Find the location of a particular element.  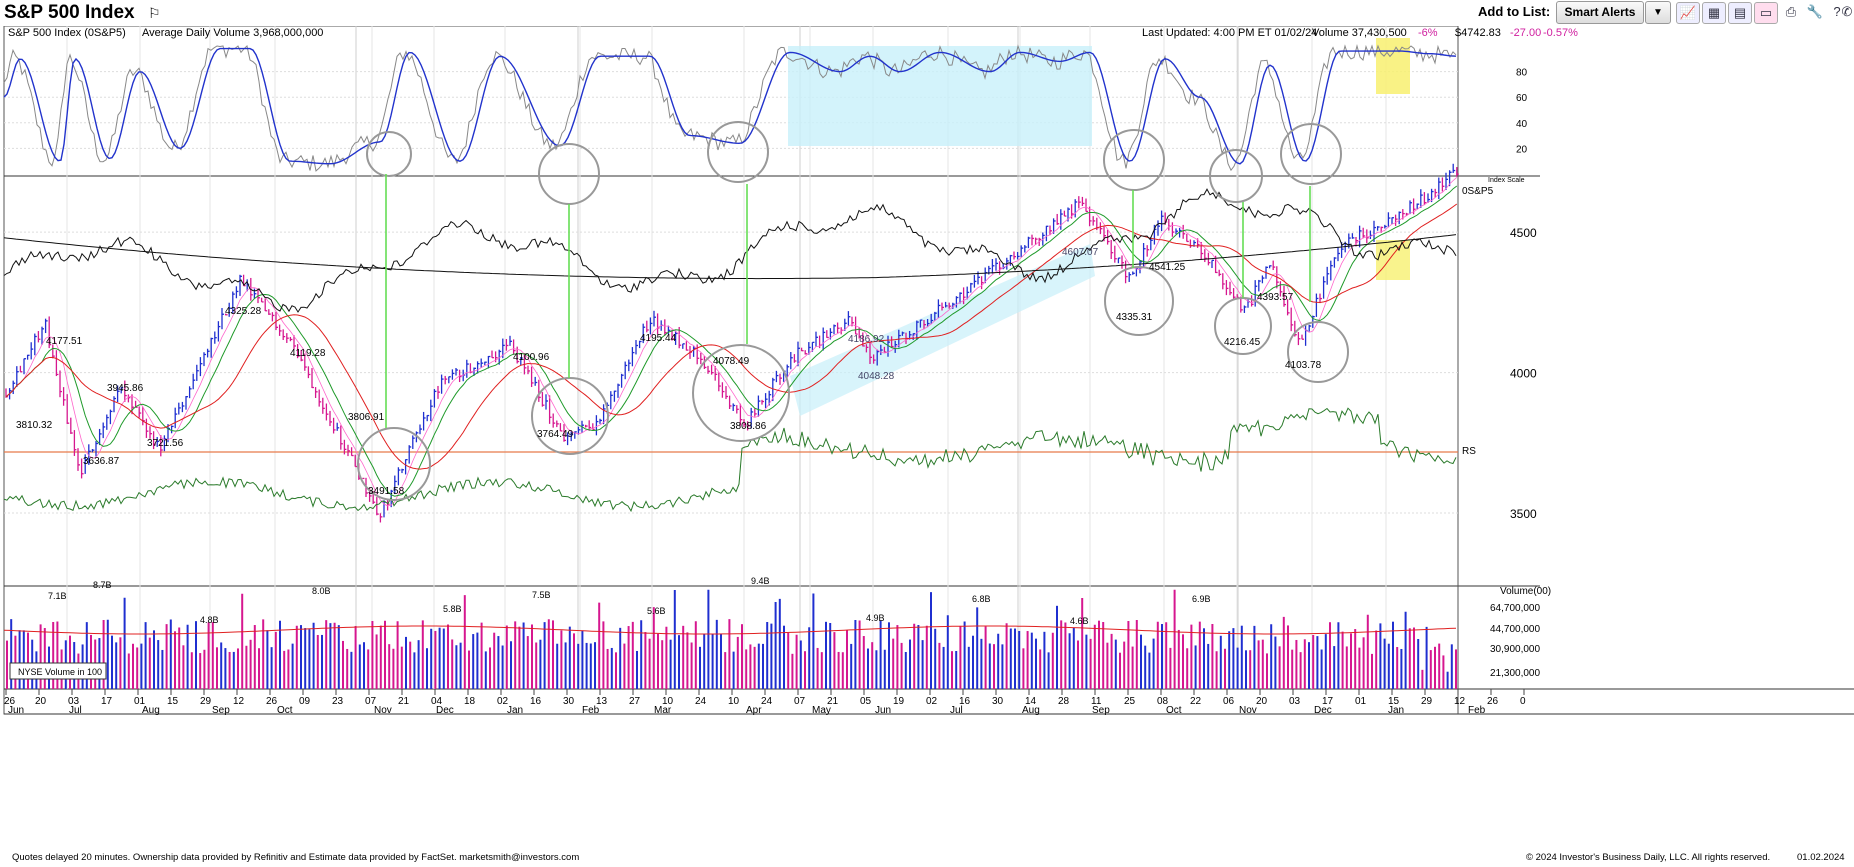

stoch-highlight-yellow is located at coordinates (1393, 66).